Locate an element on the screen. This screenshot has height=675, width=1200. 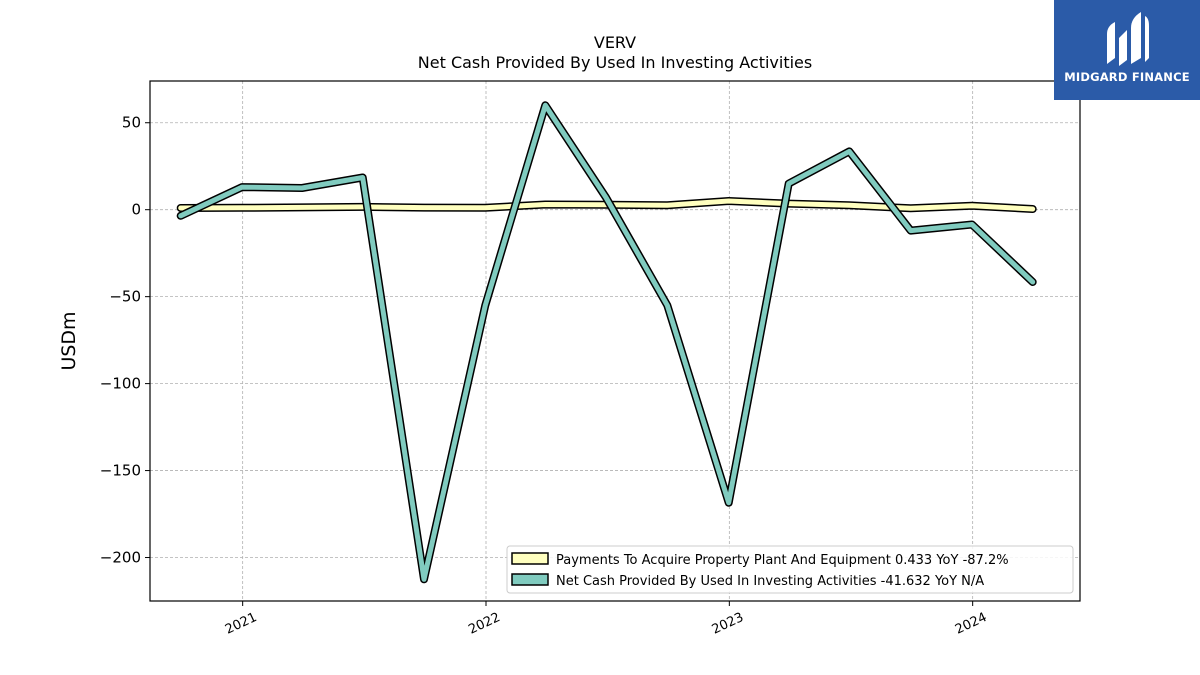
legend-box is located at coordinates (790, 569).